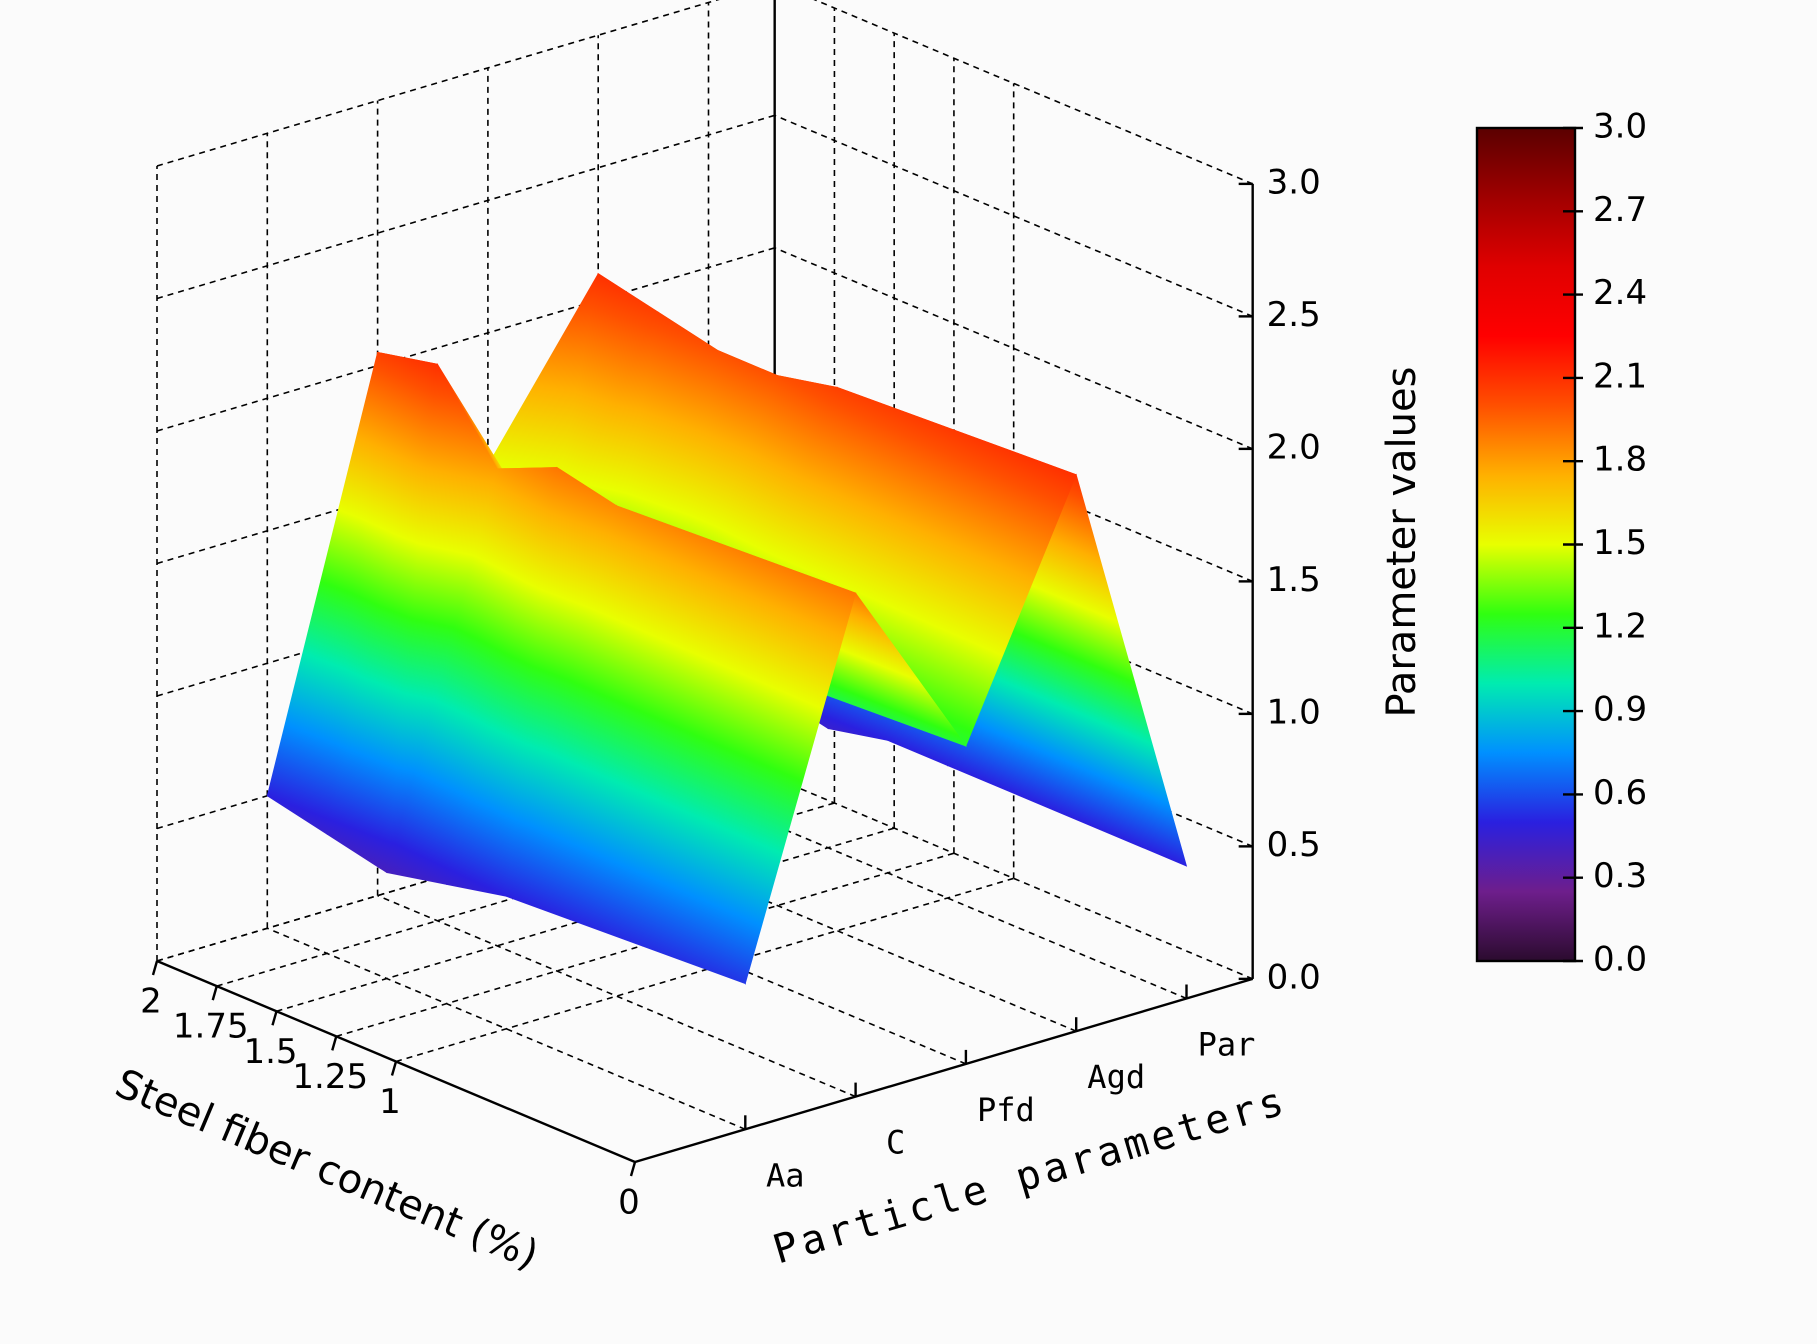 The image size is (1817, 1344). What do you see at coordinates (895, 1143) in the screenshot?
I see `y-tick-label: C` at bounding box center [895, 1143].